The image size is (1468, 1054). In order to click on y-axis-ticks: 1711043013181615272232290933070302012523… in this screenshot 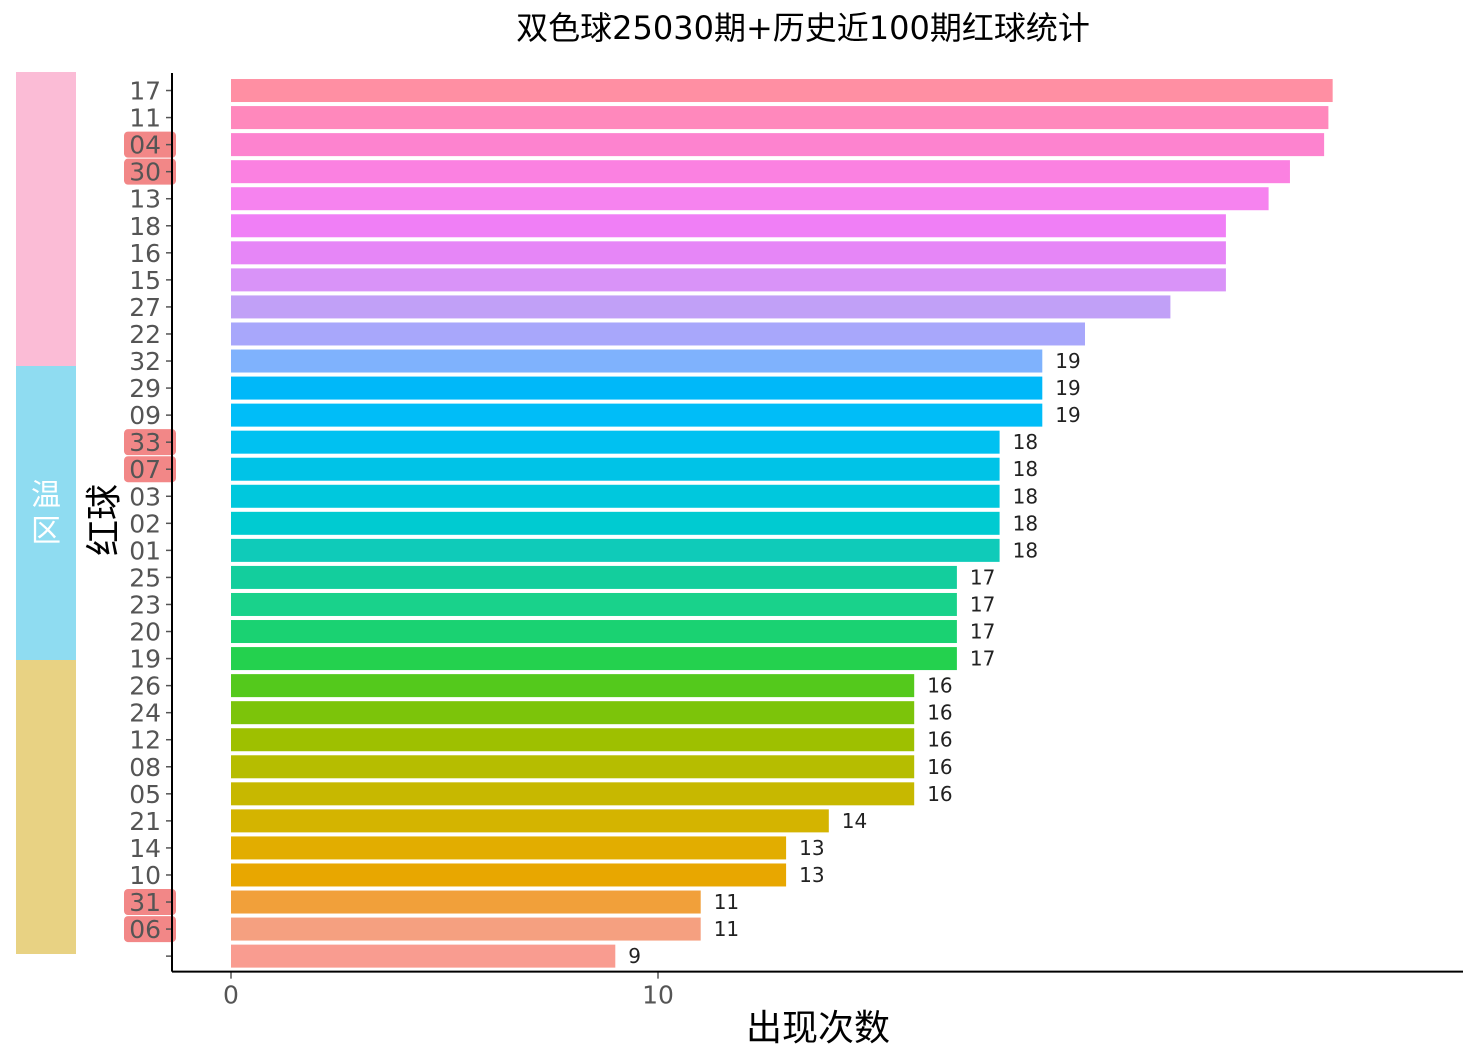, I will do `click(150, 517)`.